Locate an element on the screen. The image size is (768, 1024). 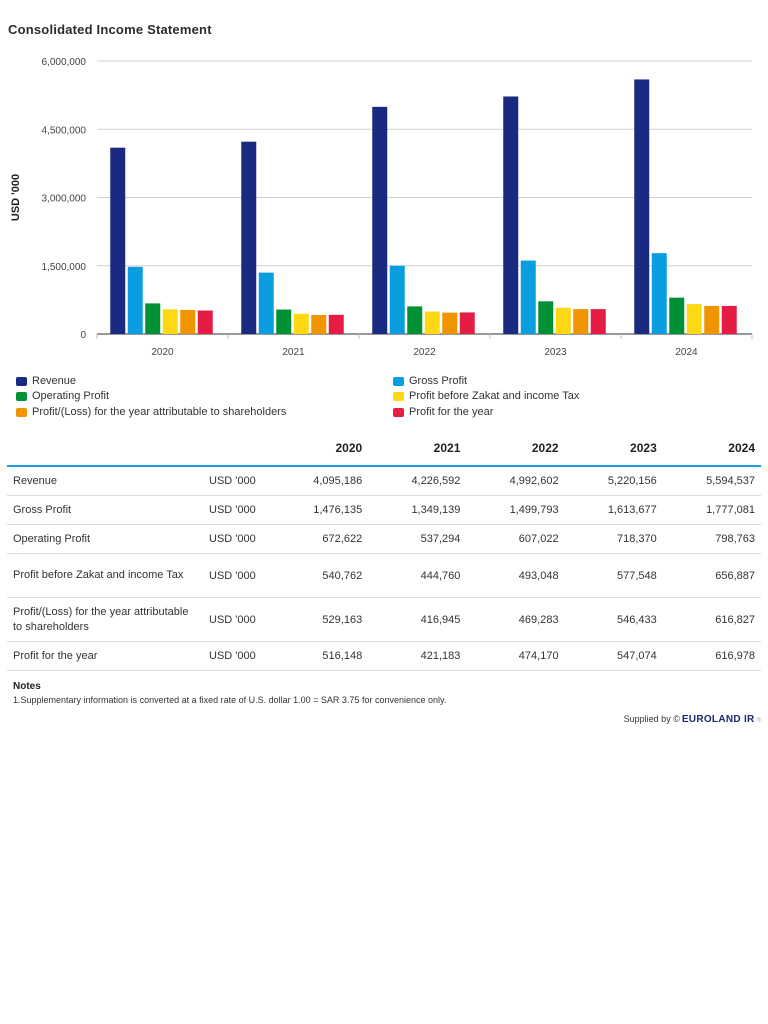
bar-profit-loss-for-the-year-attributable-to-shareholders-2022 is located at coordinates (450, 323).